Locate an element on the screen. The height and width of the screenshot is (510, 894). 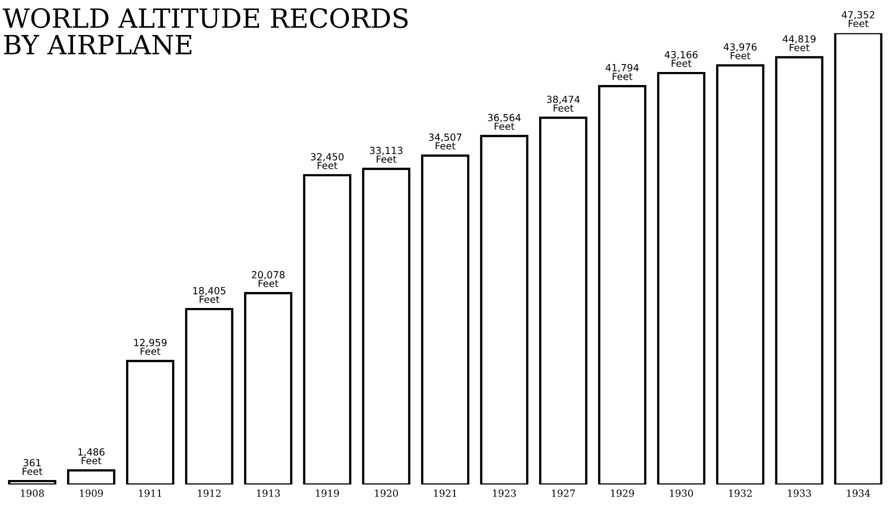
data-label: 12,959 Feet is located at coordinates (150, 346).